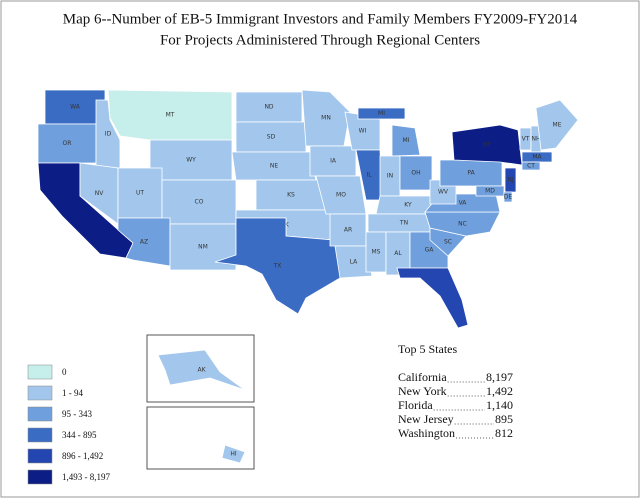 The height and width of the screenshot is (498, 640). I want to click on top-value: 8,197, so click(499, 377).